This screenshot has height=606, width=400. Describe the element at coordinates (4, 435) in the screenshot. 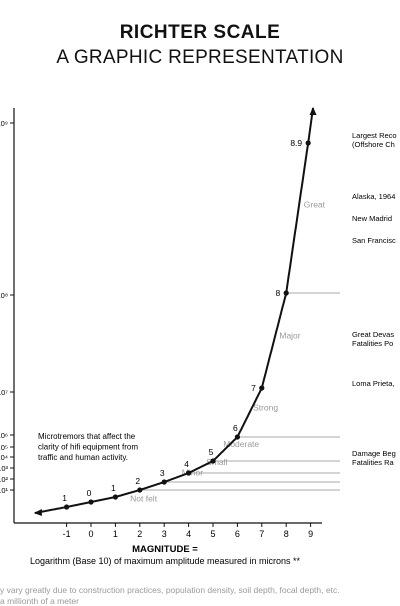

I see `y-tick-label: 10⁶` at that location.